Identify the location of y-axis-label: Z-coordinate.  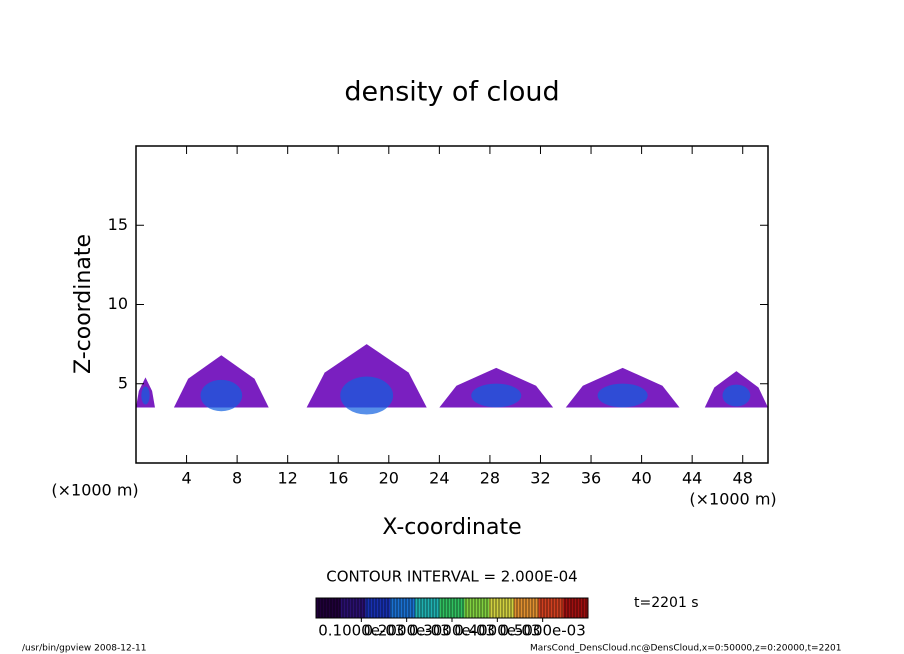
(83, 304).